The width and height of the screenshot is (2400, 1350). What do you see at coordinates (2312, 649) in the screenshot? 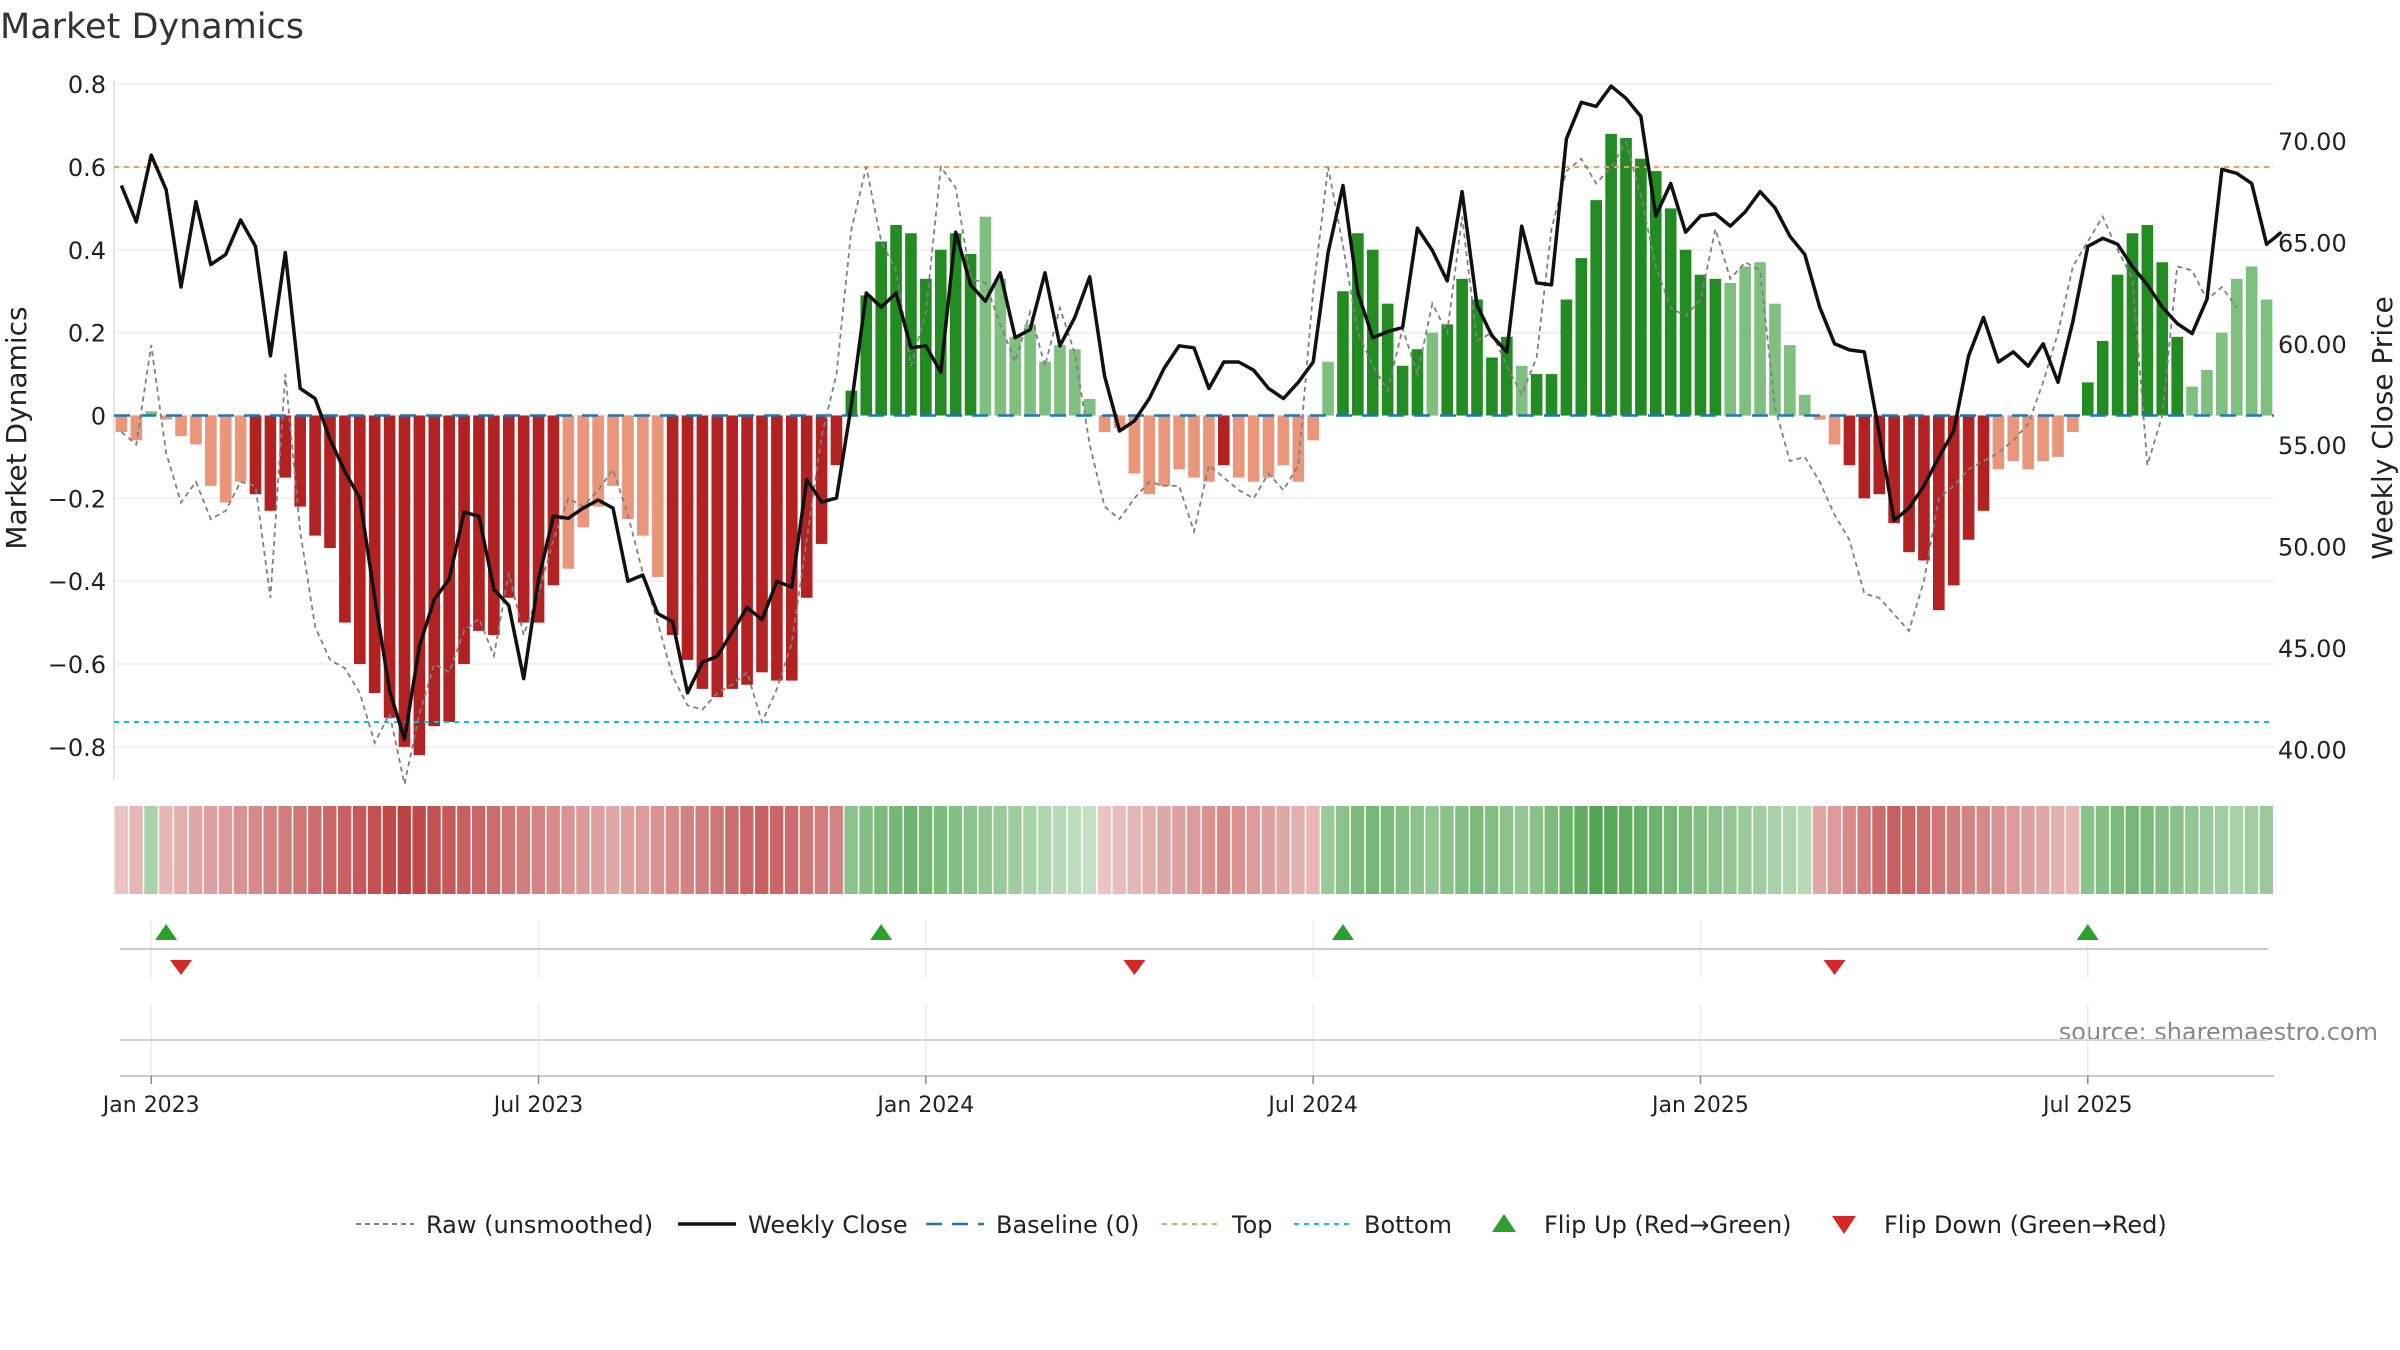
I see `y2-tick-label: 45.00` at bounding box center [2312, 649].